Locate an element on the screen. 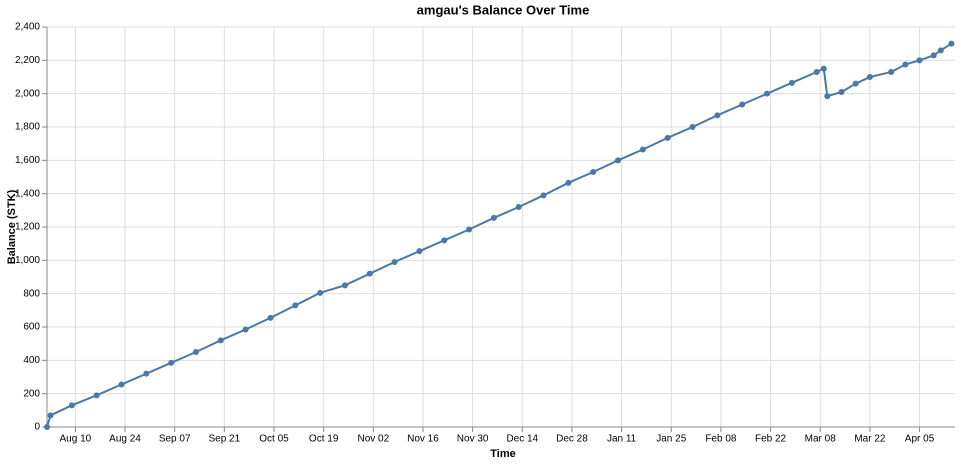 The image size is (961, 464). x-axis-label: Time is located at coordinates (502, 454).